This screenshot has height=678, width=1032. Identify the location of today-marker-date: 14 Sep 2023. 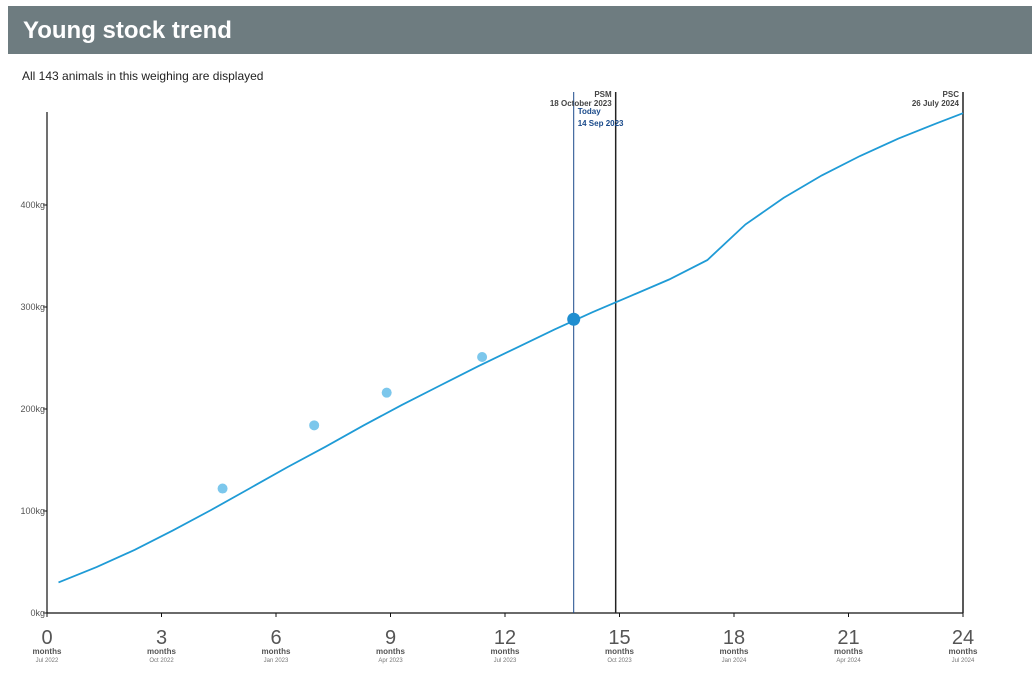
(601, 123).